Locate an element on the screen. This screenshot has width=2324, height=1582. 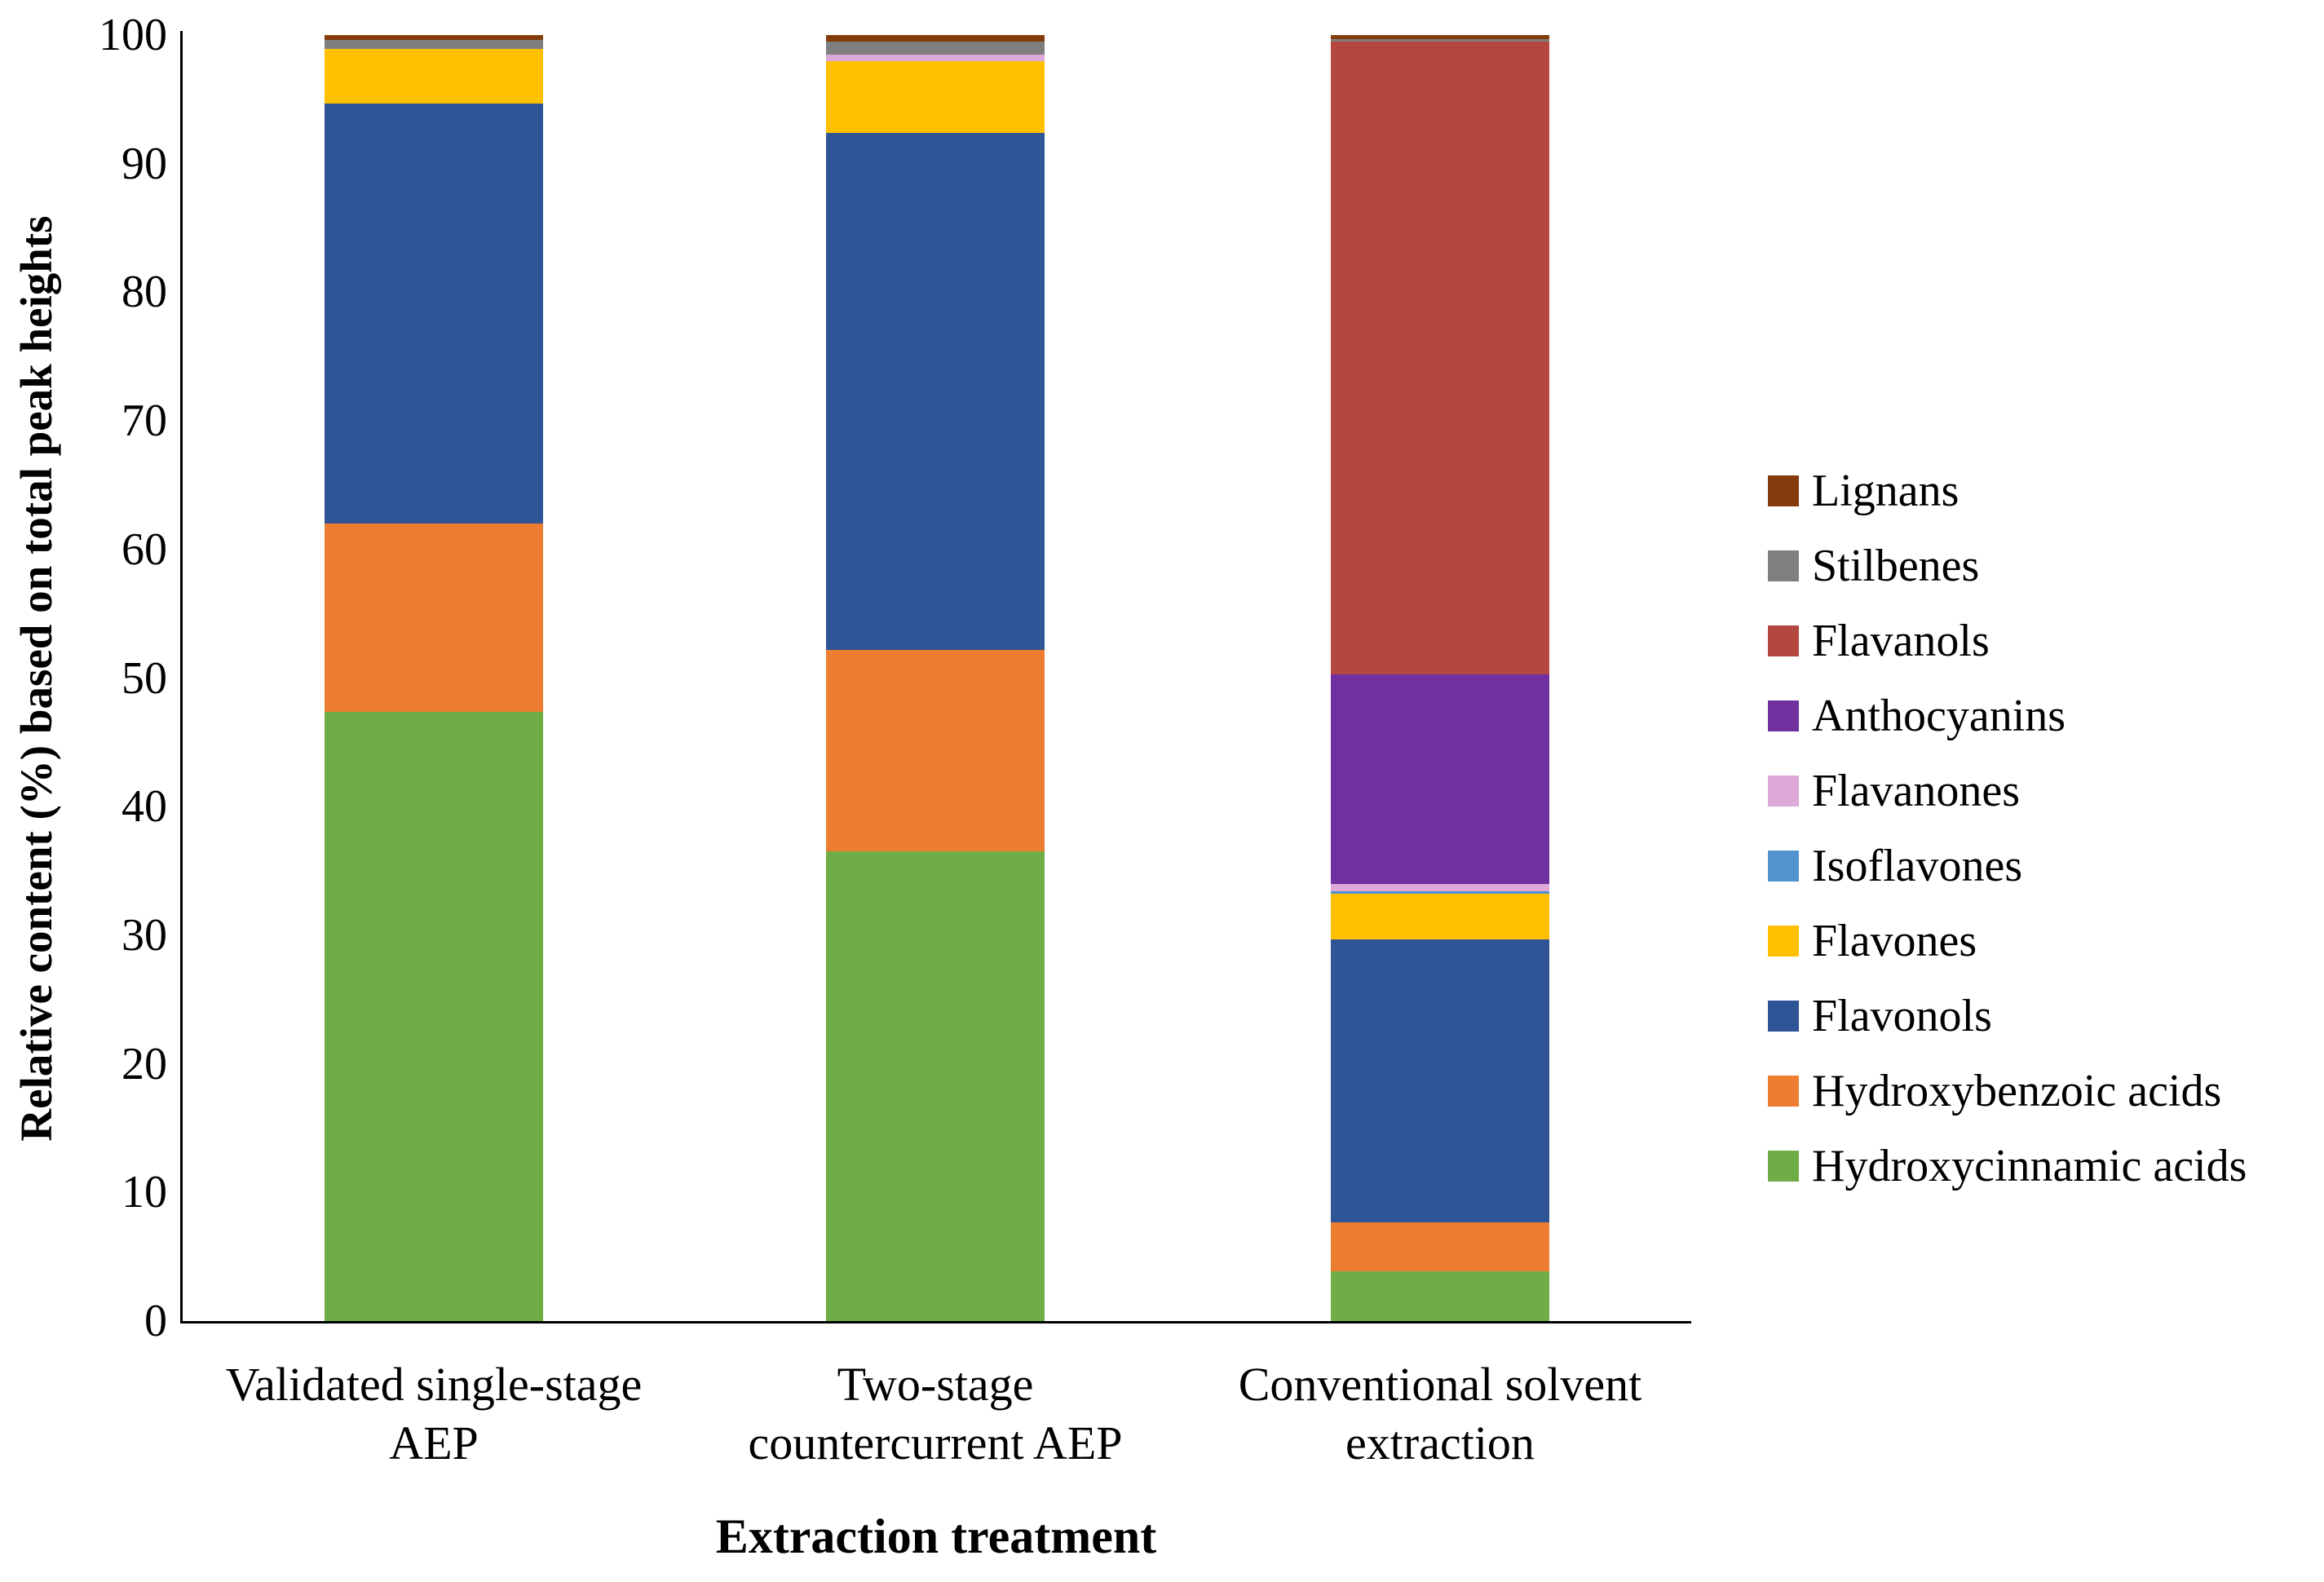
y-tick-label: 40 is located at coordinates (144, 807).